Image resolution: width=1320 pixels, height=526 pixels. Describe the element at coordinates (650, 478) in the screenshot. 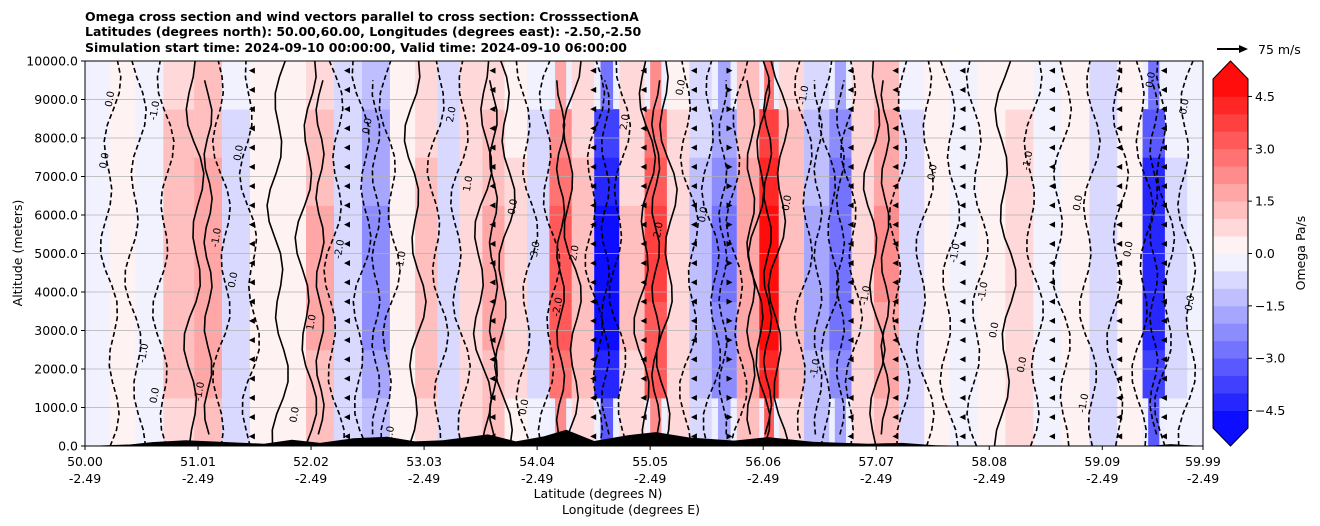

I see `x-tick-label-longitude: -2.49` at that location.